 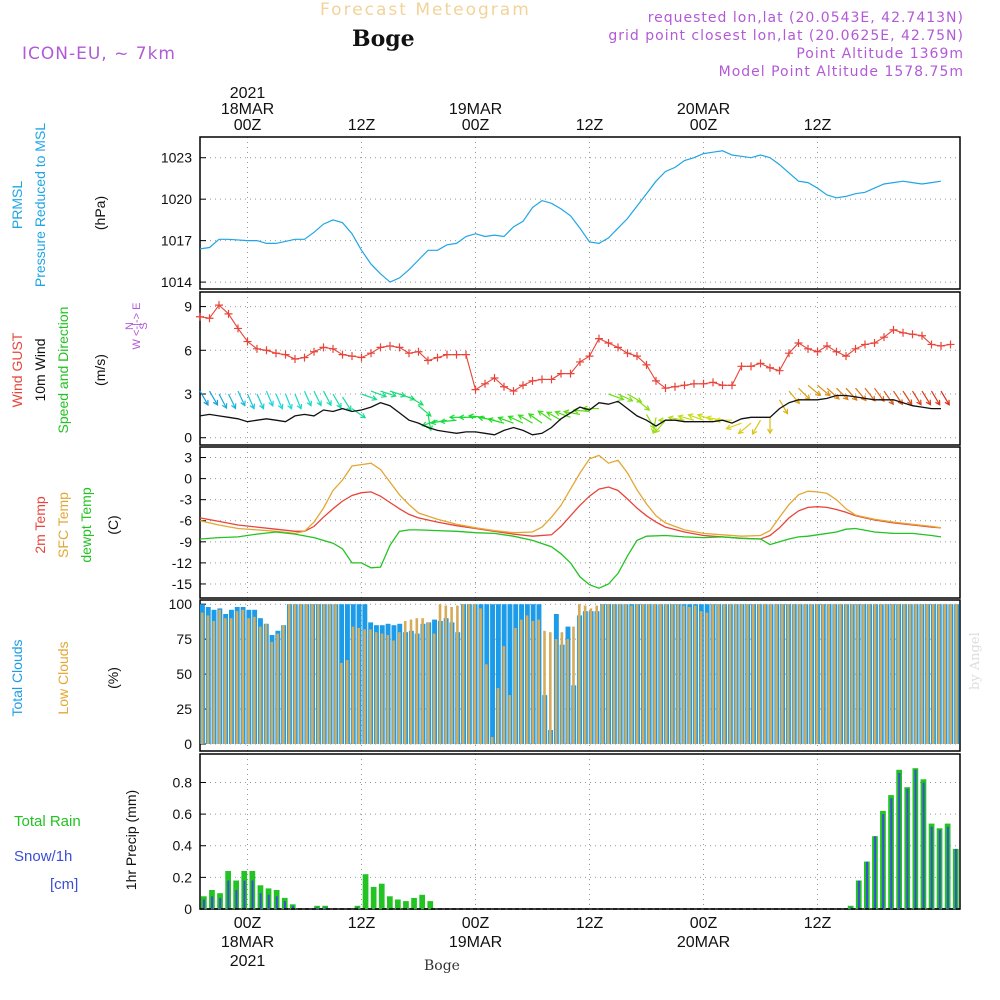 I want to click on y-tick-label: 0.4, so click(x=183, y=846).